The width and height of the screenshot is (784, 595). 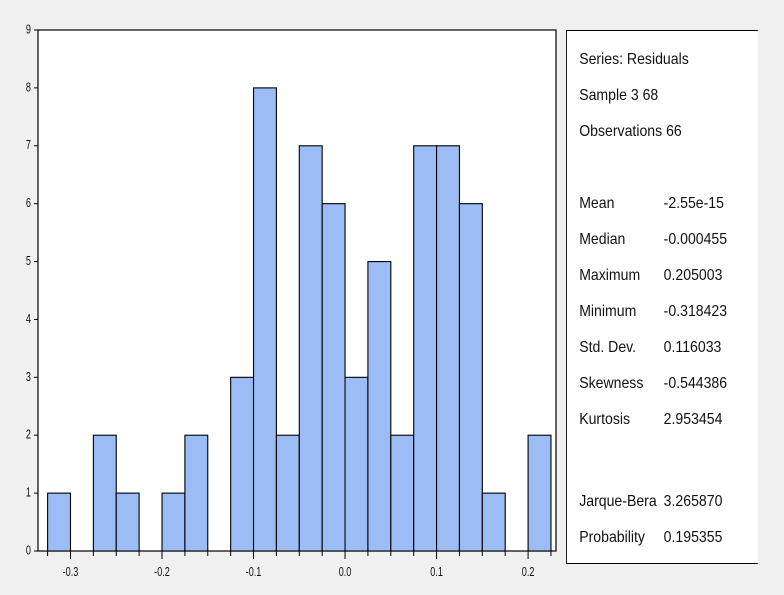 What do you see at coordinates (162, 573) in the screenshot?
I see `x-tick-label: -0.2` at bounding box center [162, 573].